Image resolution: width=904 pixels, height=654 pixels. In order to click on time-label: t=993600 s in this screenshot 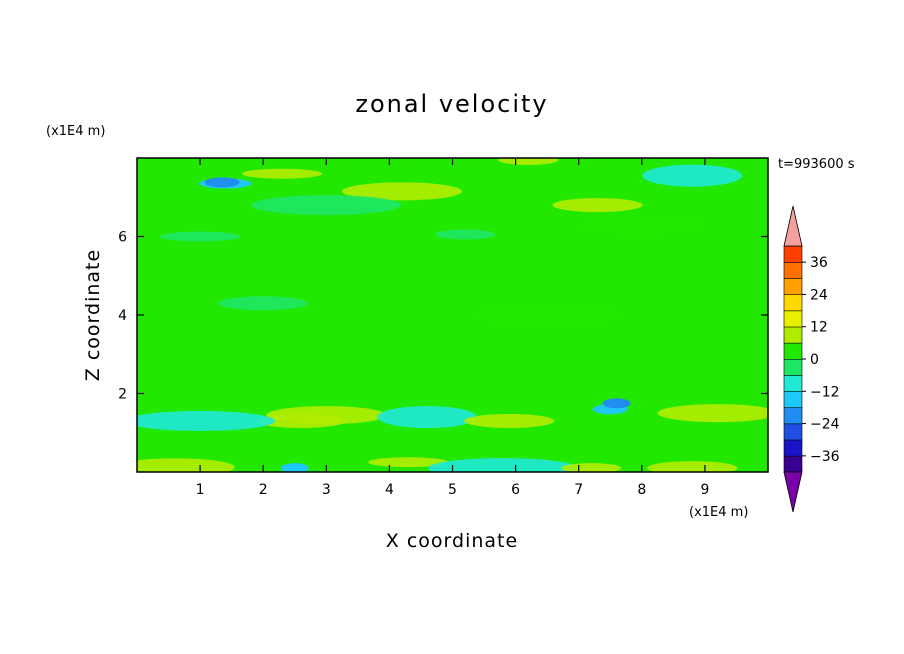, I will do `click(816, 164)`.